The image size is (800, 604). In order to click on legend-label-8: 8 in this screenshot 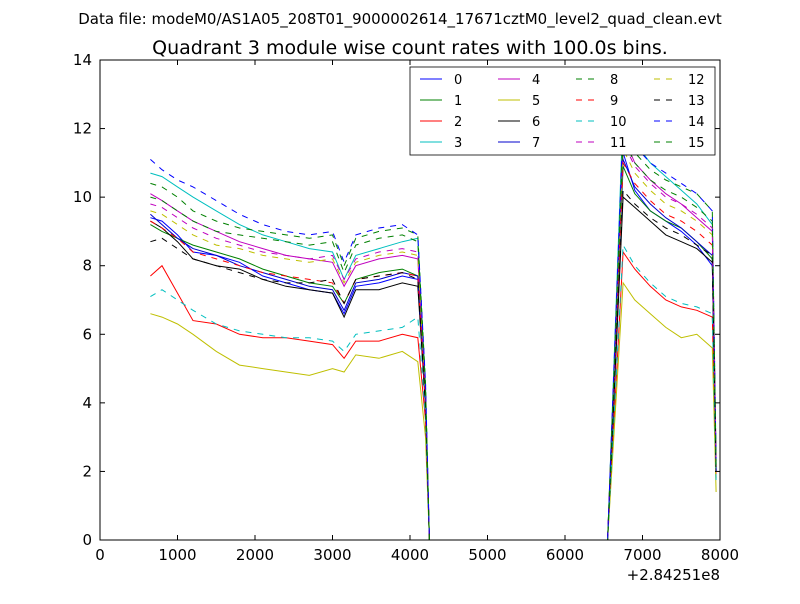, I will do `click(614, 80)`.